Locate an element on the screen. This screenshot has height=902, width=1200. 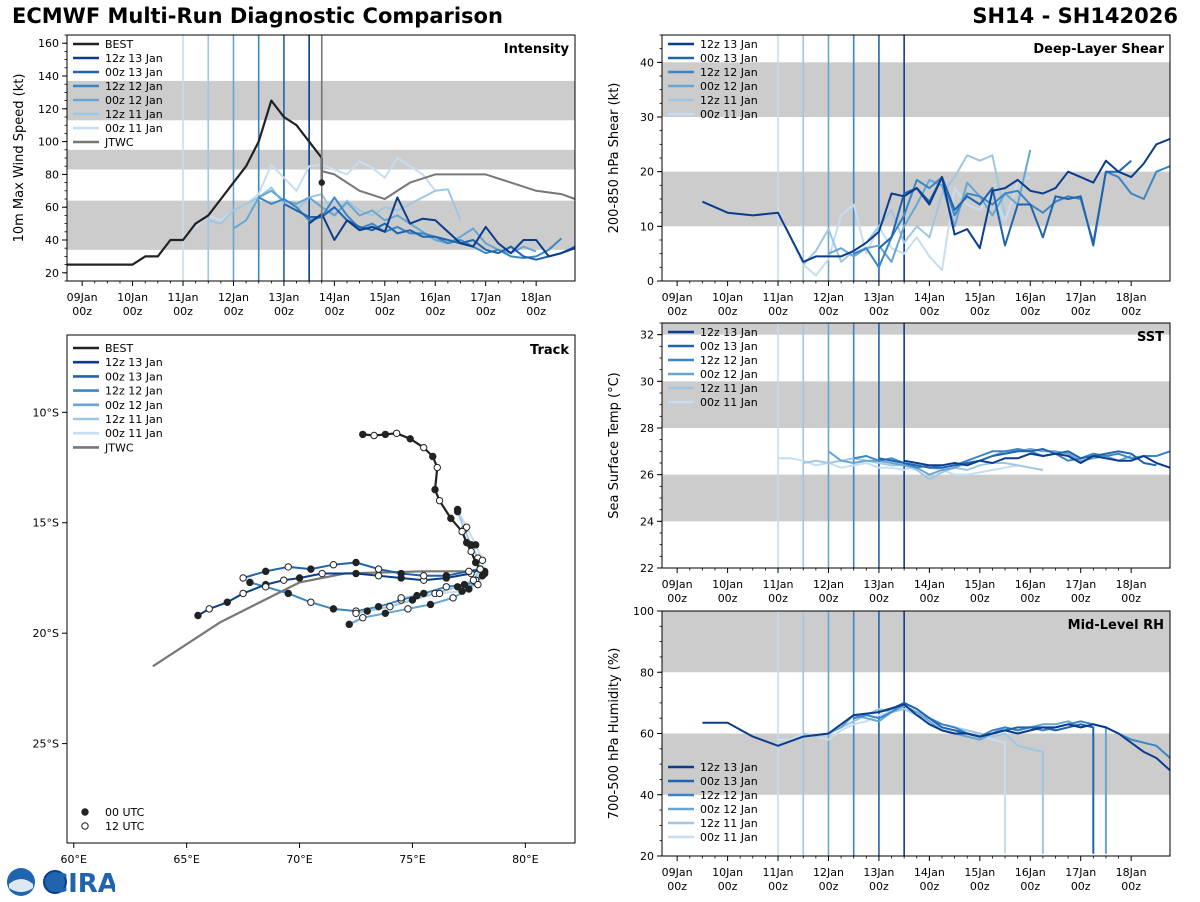
rh-legend-label: 12z 11 Jan is located at coordinates (729, 823).